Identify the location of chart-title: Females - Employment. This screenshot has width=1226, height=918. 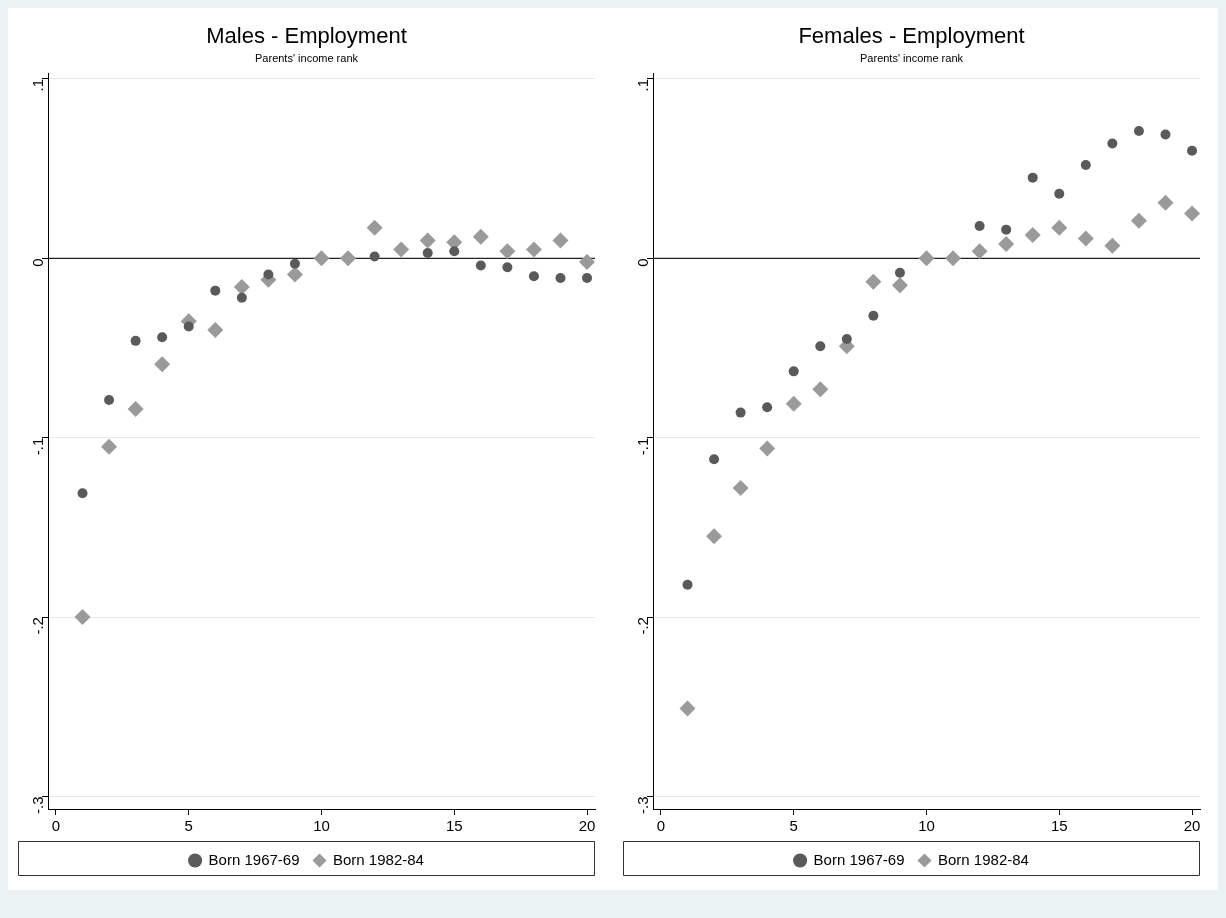
(911, 36).